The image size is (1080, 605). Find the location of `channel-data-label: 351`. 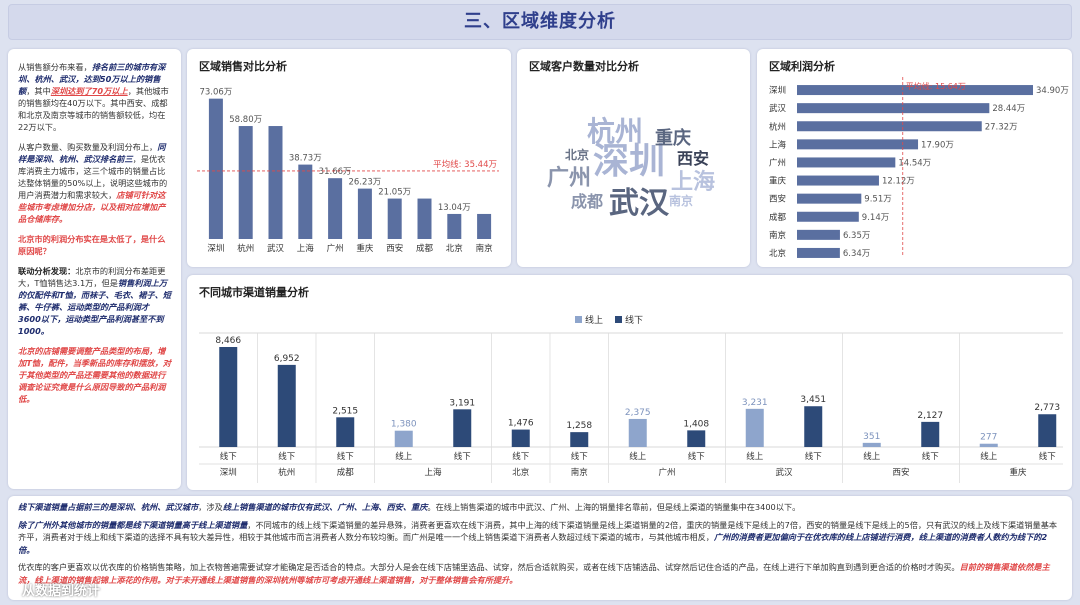

channel-data-label: 351 is located at coordinates (871, 437).